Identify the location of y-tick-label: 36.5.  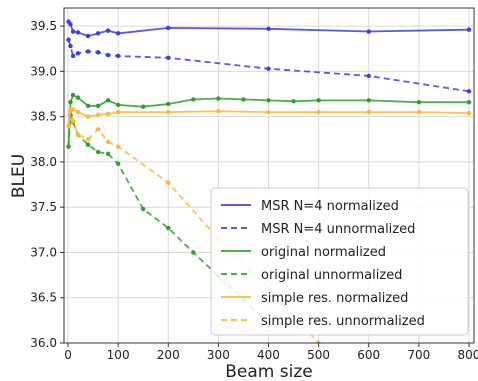
(43, 298).